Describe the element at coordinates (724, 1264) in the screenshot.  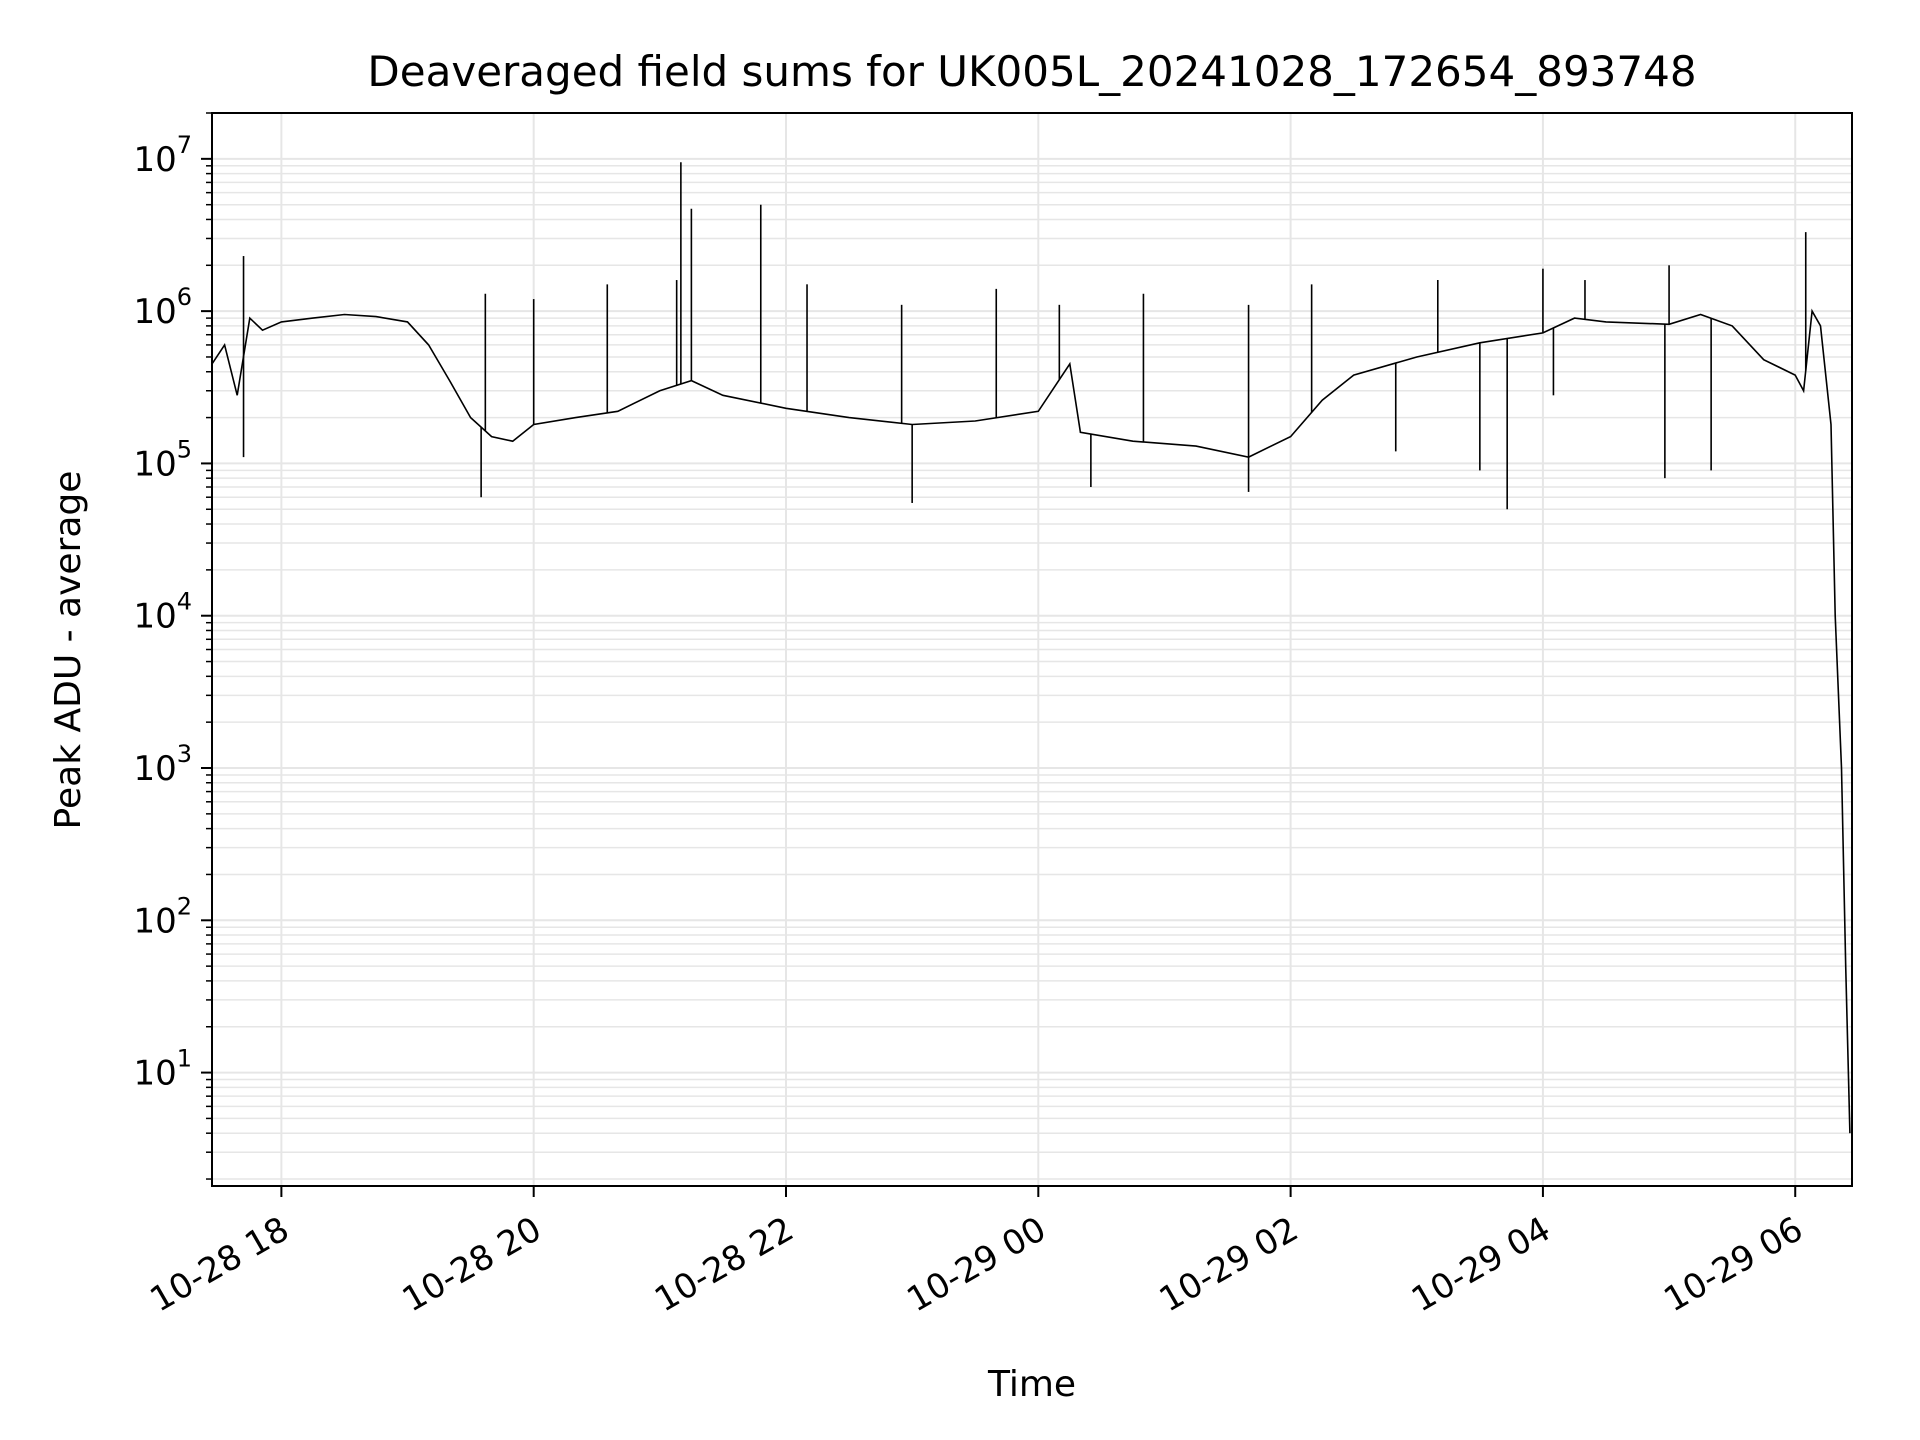
I see `x-tick-label: 10-28 22` at that location.